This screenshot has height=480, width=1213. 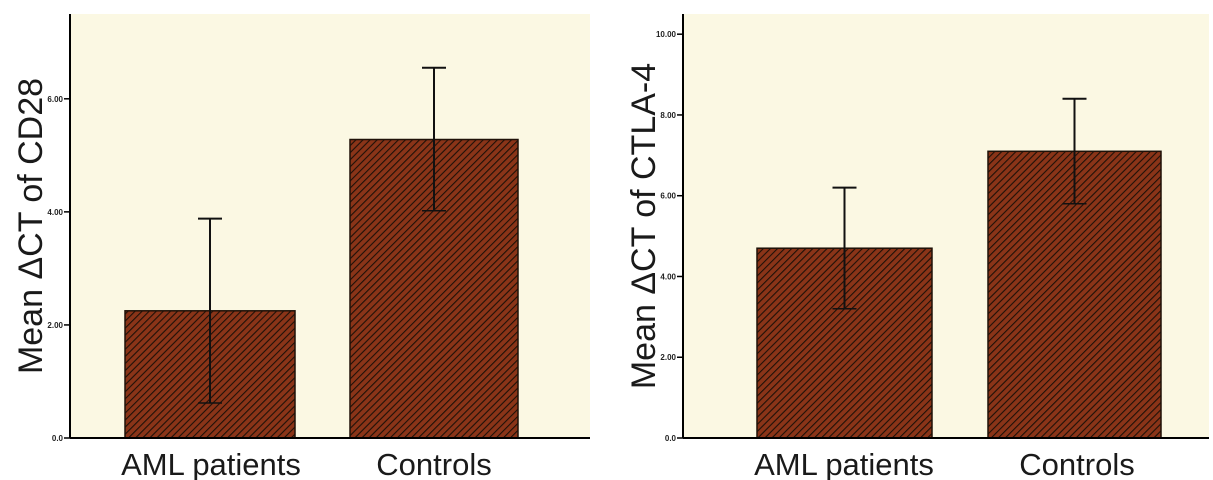 I want to click on y-tick-label-cd28-1: 2.00, so click(x=55, y=325).